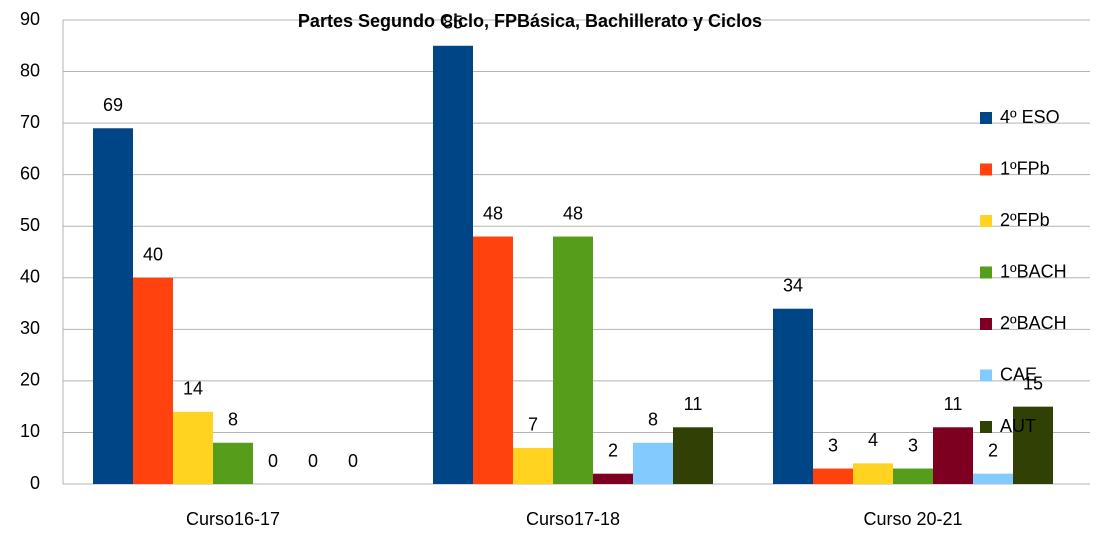 This screenshot has width=1099, height=534. I want to click on data-label: 34, so click(793, 285).